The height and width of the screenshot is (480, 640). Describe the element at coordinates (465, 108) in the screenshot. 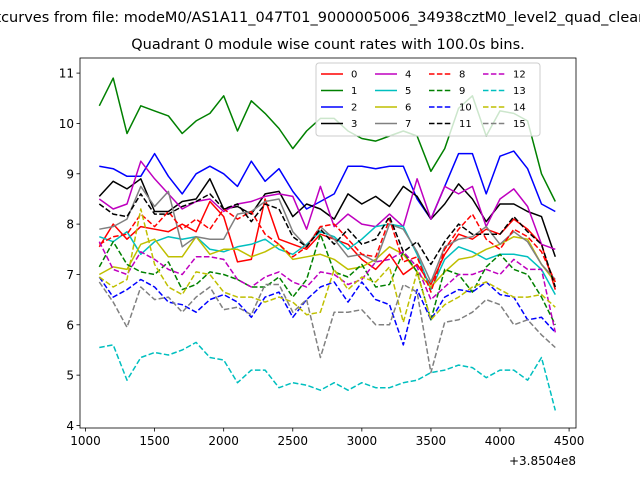

I see `legend-label-10: 10` at that location.